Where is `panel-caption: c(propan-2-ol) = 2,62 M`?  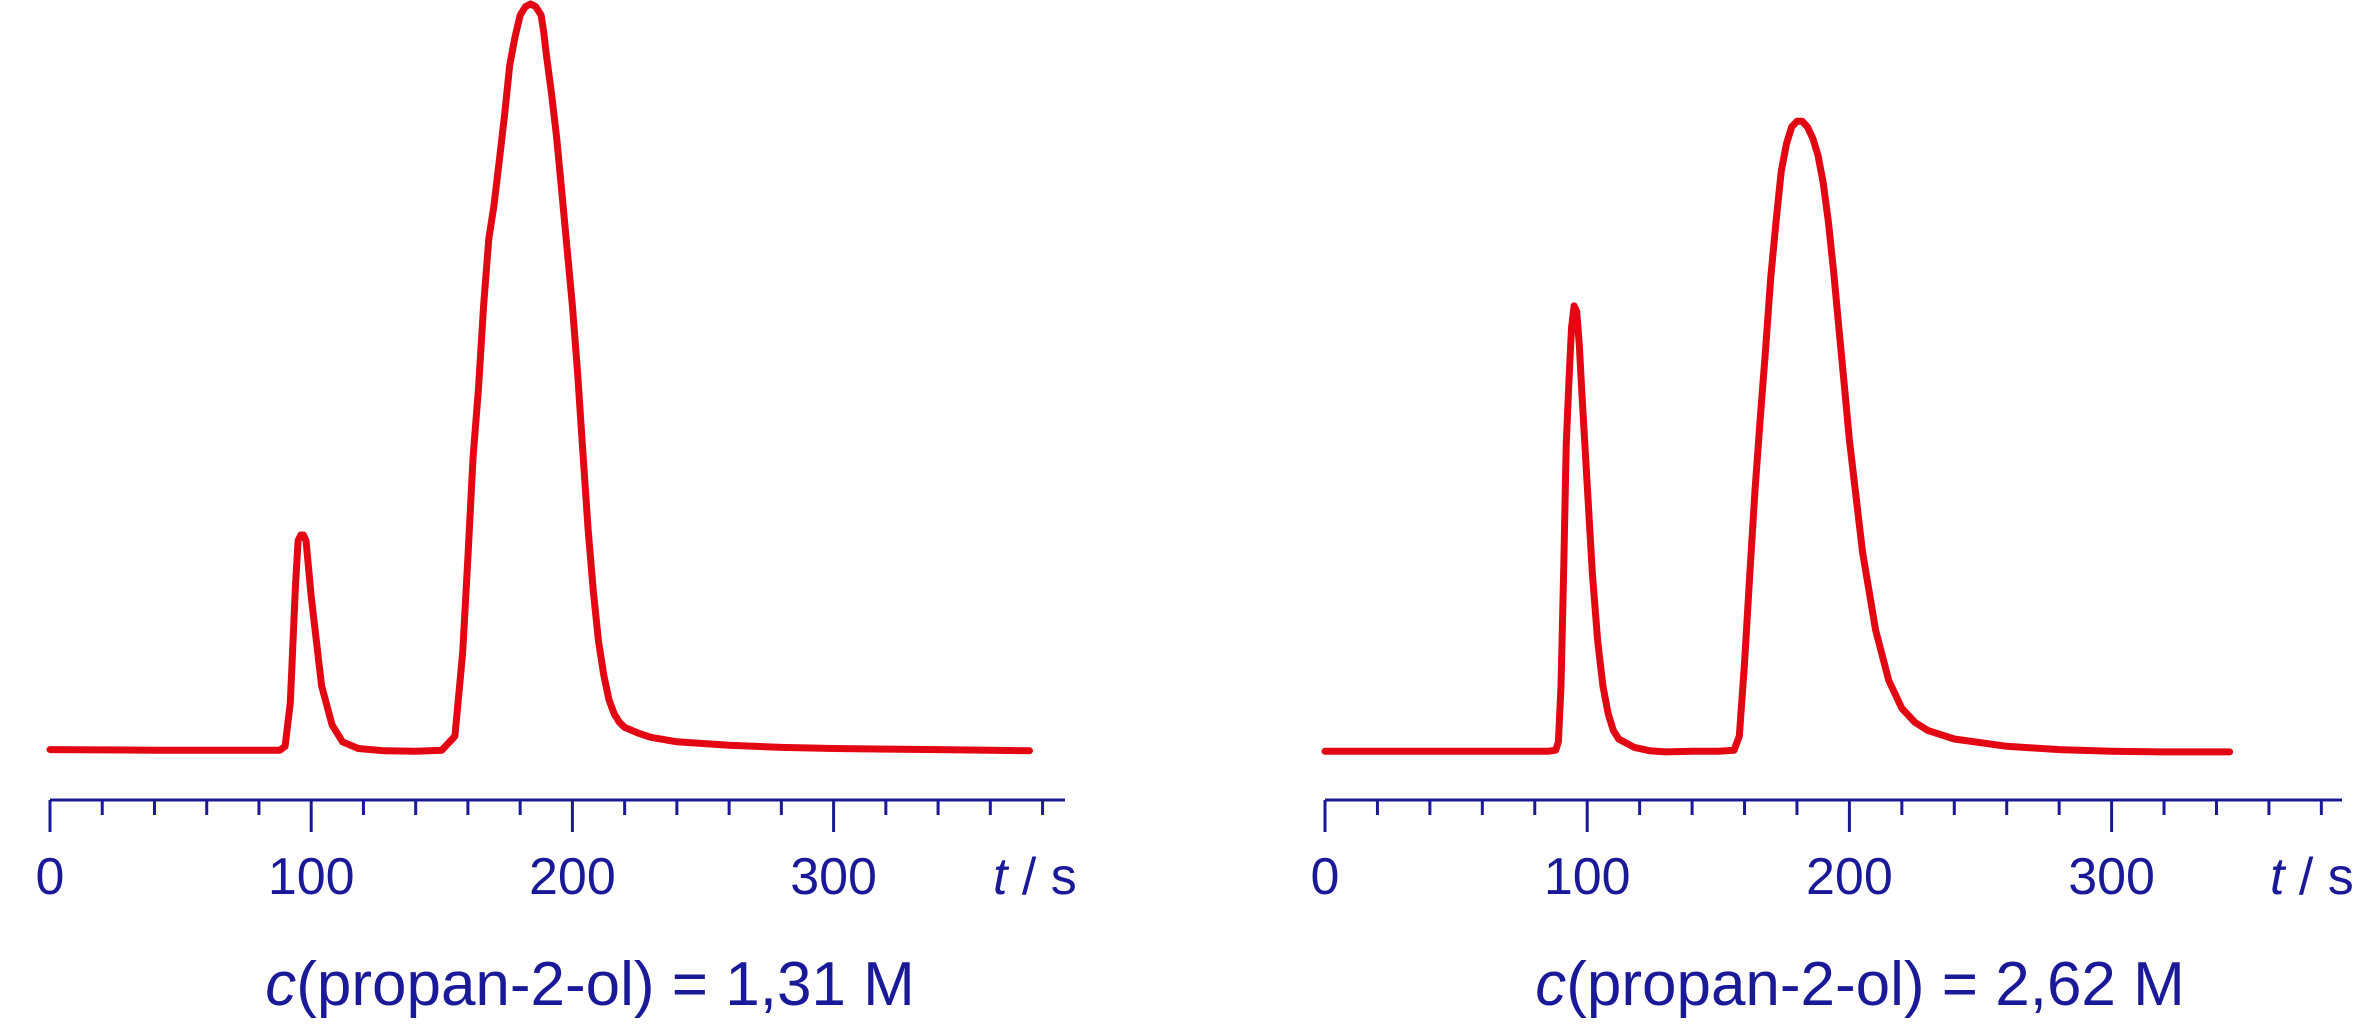
panel-caption: c(propan-2-ol) = 2,62 M is located at coordinates (1860, 984).